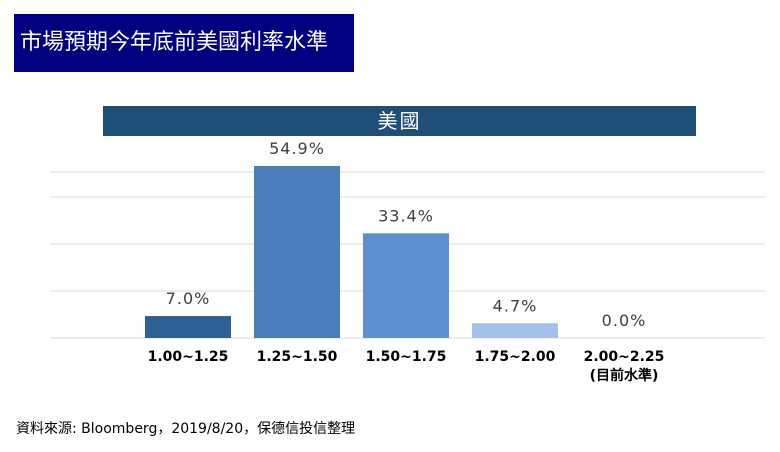 The image size is (780, 452). What do you see at coordinates (399, 121) in the screenshot?
I see `chart-title: 美國` at bounding box center [399, 121].